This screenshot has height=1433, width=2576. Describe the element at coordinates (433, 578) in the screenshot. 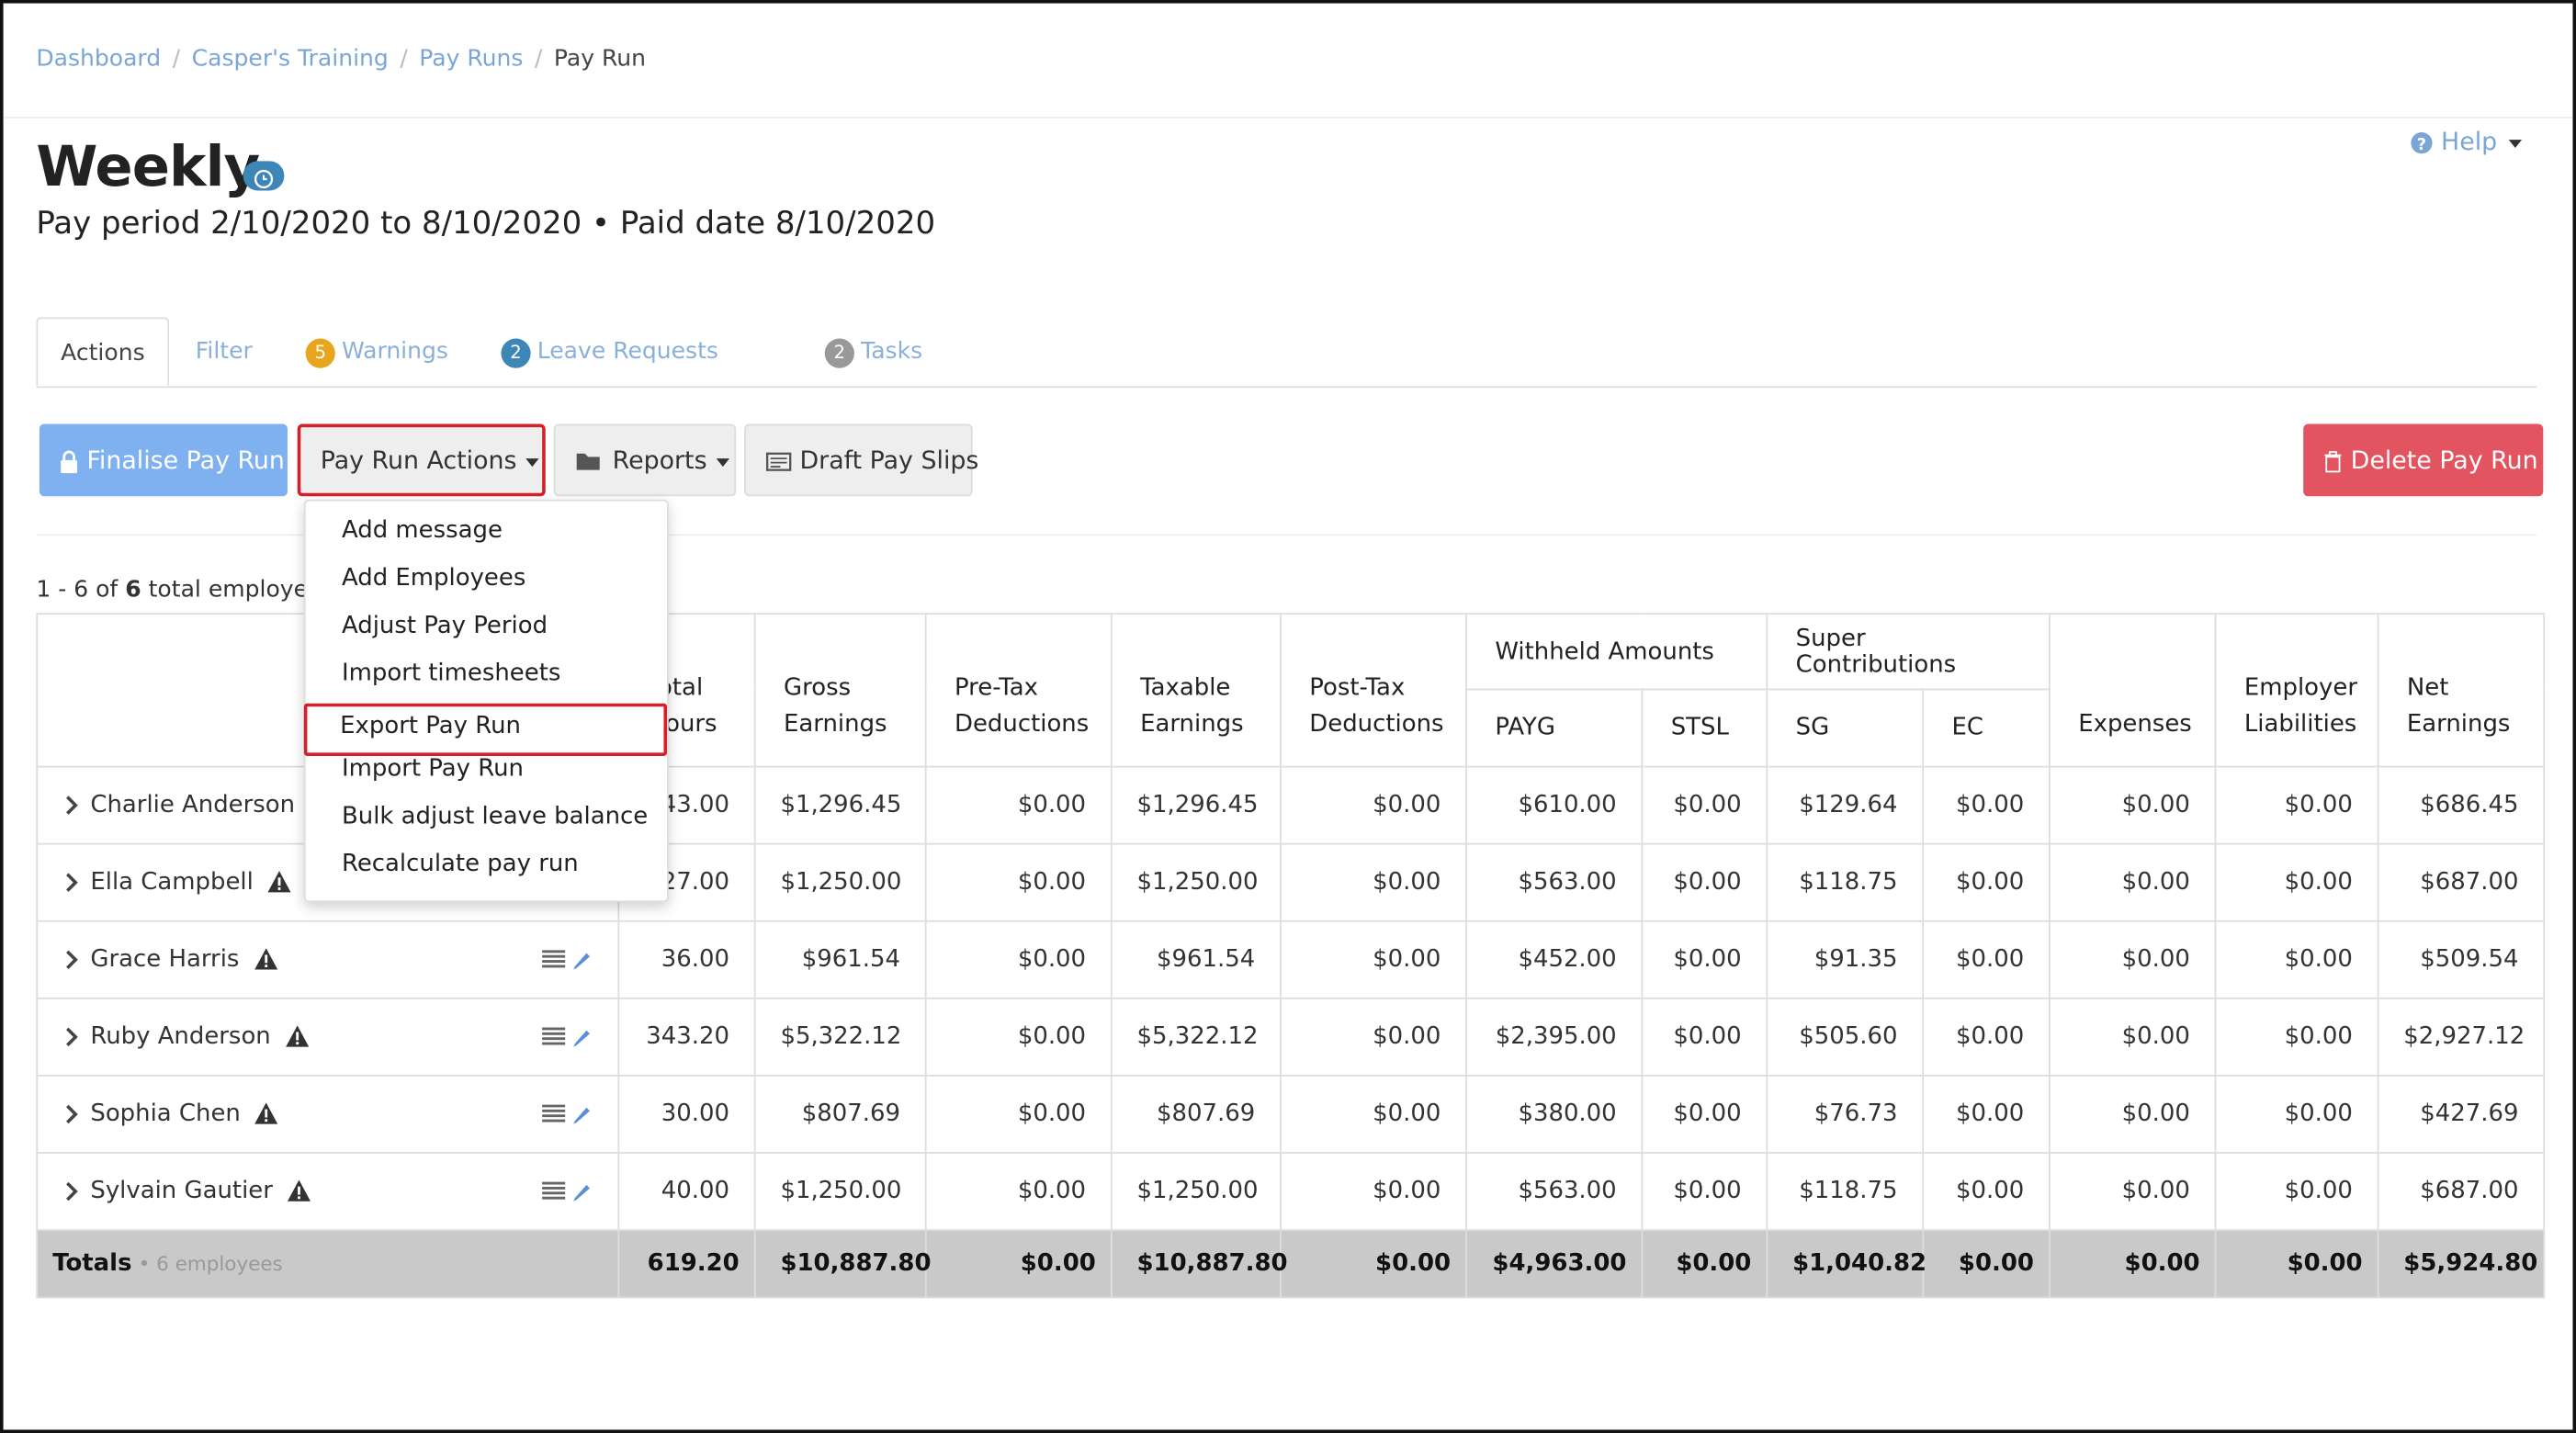

I see `menu-item: Add Employees` at that location.